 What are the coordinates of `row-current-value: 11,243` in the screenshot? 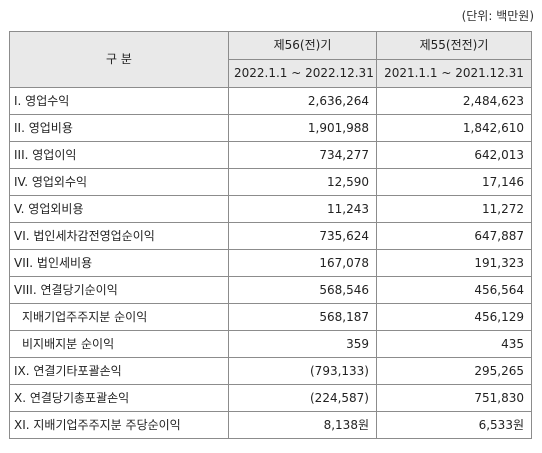 It's located at (302, 209).